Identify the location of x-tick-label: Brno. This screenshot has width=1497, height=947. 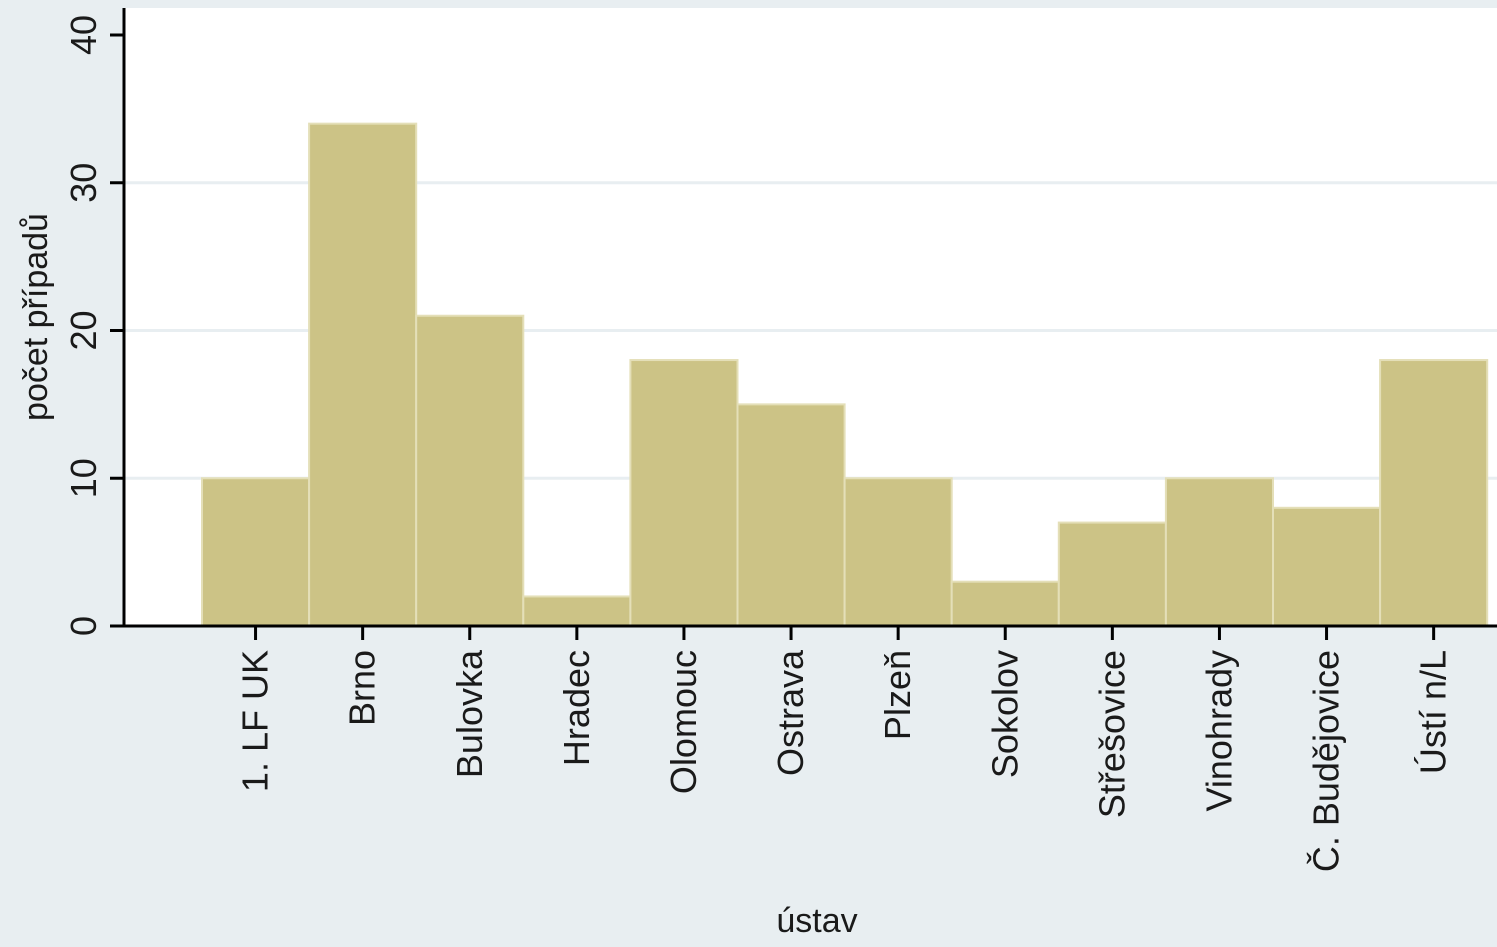
(362, 688).